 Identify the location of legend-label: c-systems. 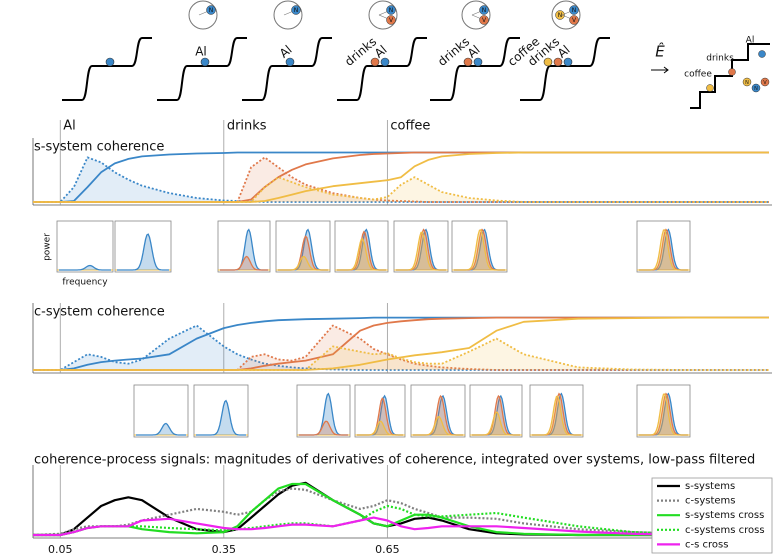
(710, 501).